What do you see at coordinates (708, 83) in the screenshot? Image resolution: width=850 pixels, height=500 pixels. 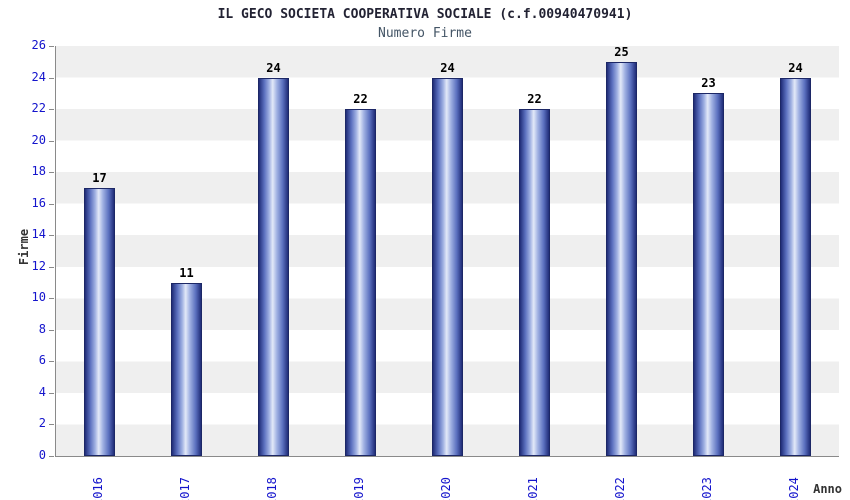 I see `bar-value-label: 23` at bounding box center [708, 83].